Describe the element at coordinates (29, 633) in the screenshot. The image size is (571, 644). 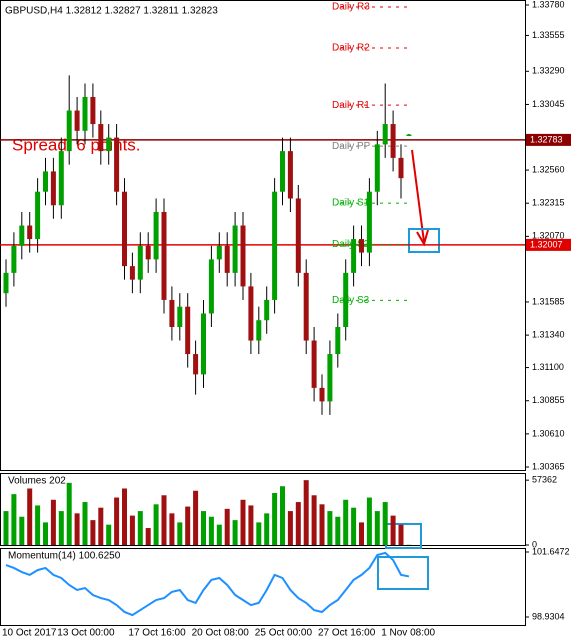
I see `x-tick-label: 10 Oct 2017` at that location.